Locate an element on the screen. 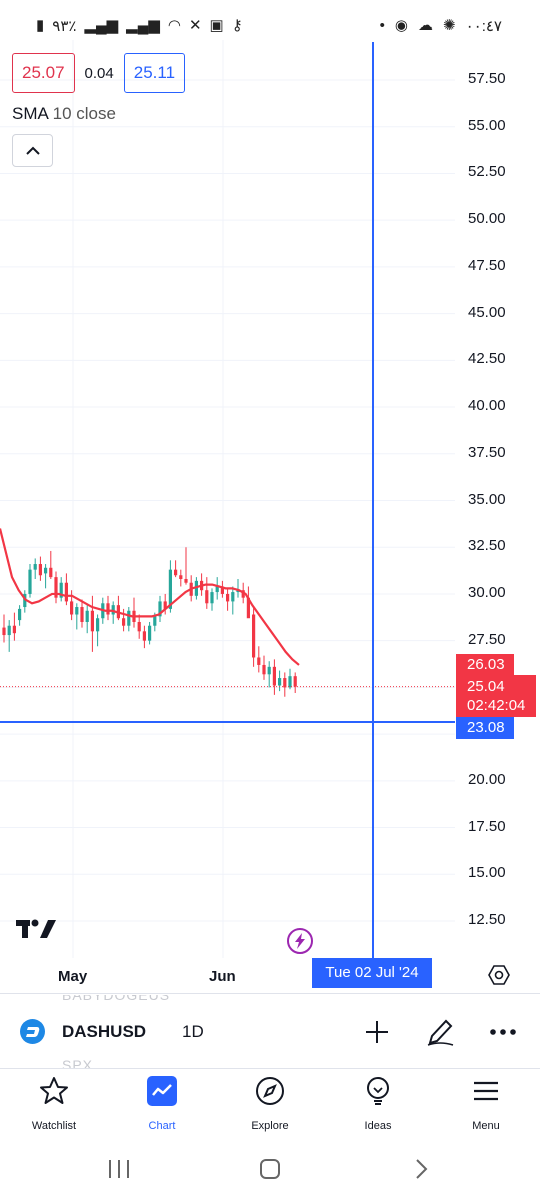  add-icon is located at coordinates (377, 1032).